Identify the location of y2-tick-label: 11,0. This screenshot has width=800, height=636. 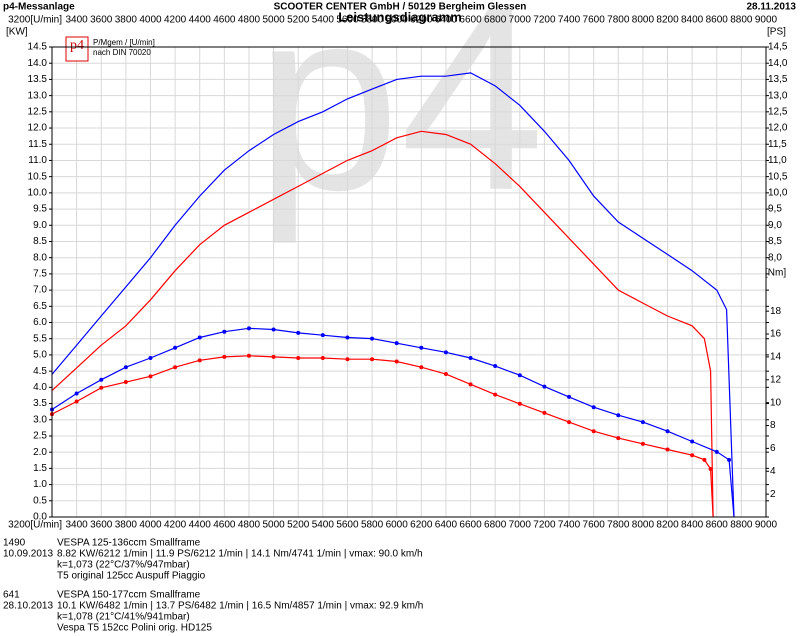
(777, 160).